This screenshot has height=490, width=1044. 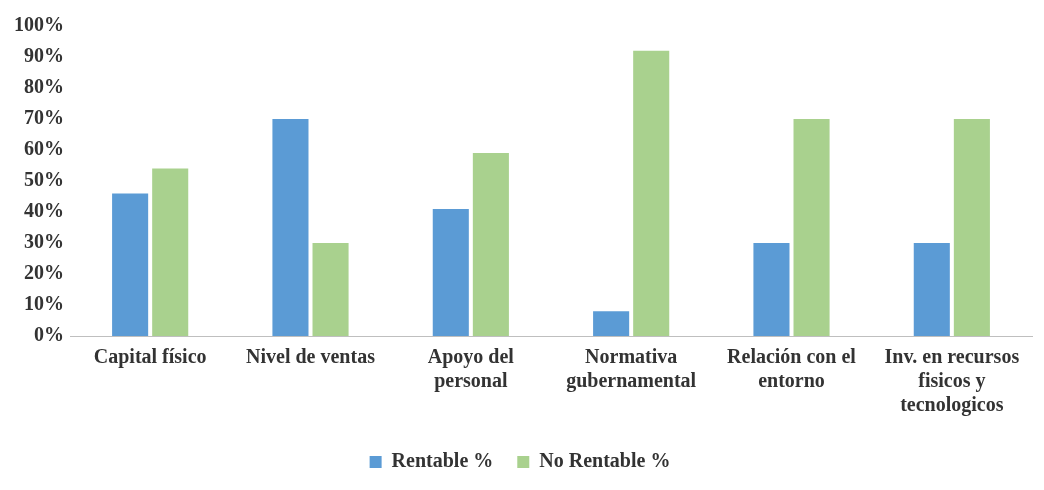 What do you see at coordinates (44, 55) in the screenshot?
I see `y-tick-label: 90%` at bounding box center [44, 55].